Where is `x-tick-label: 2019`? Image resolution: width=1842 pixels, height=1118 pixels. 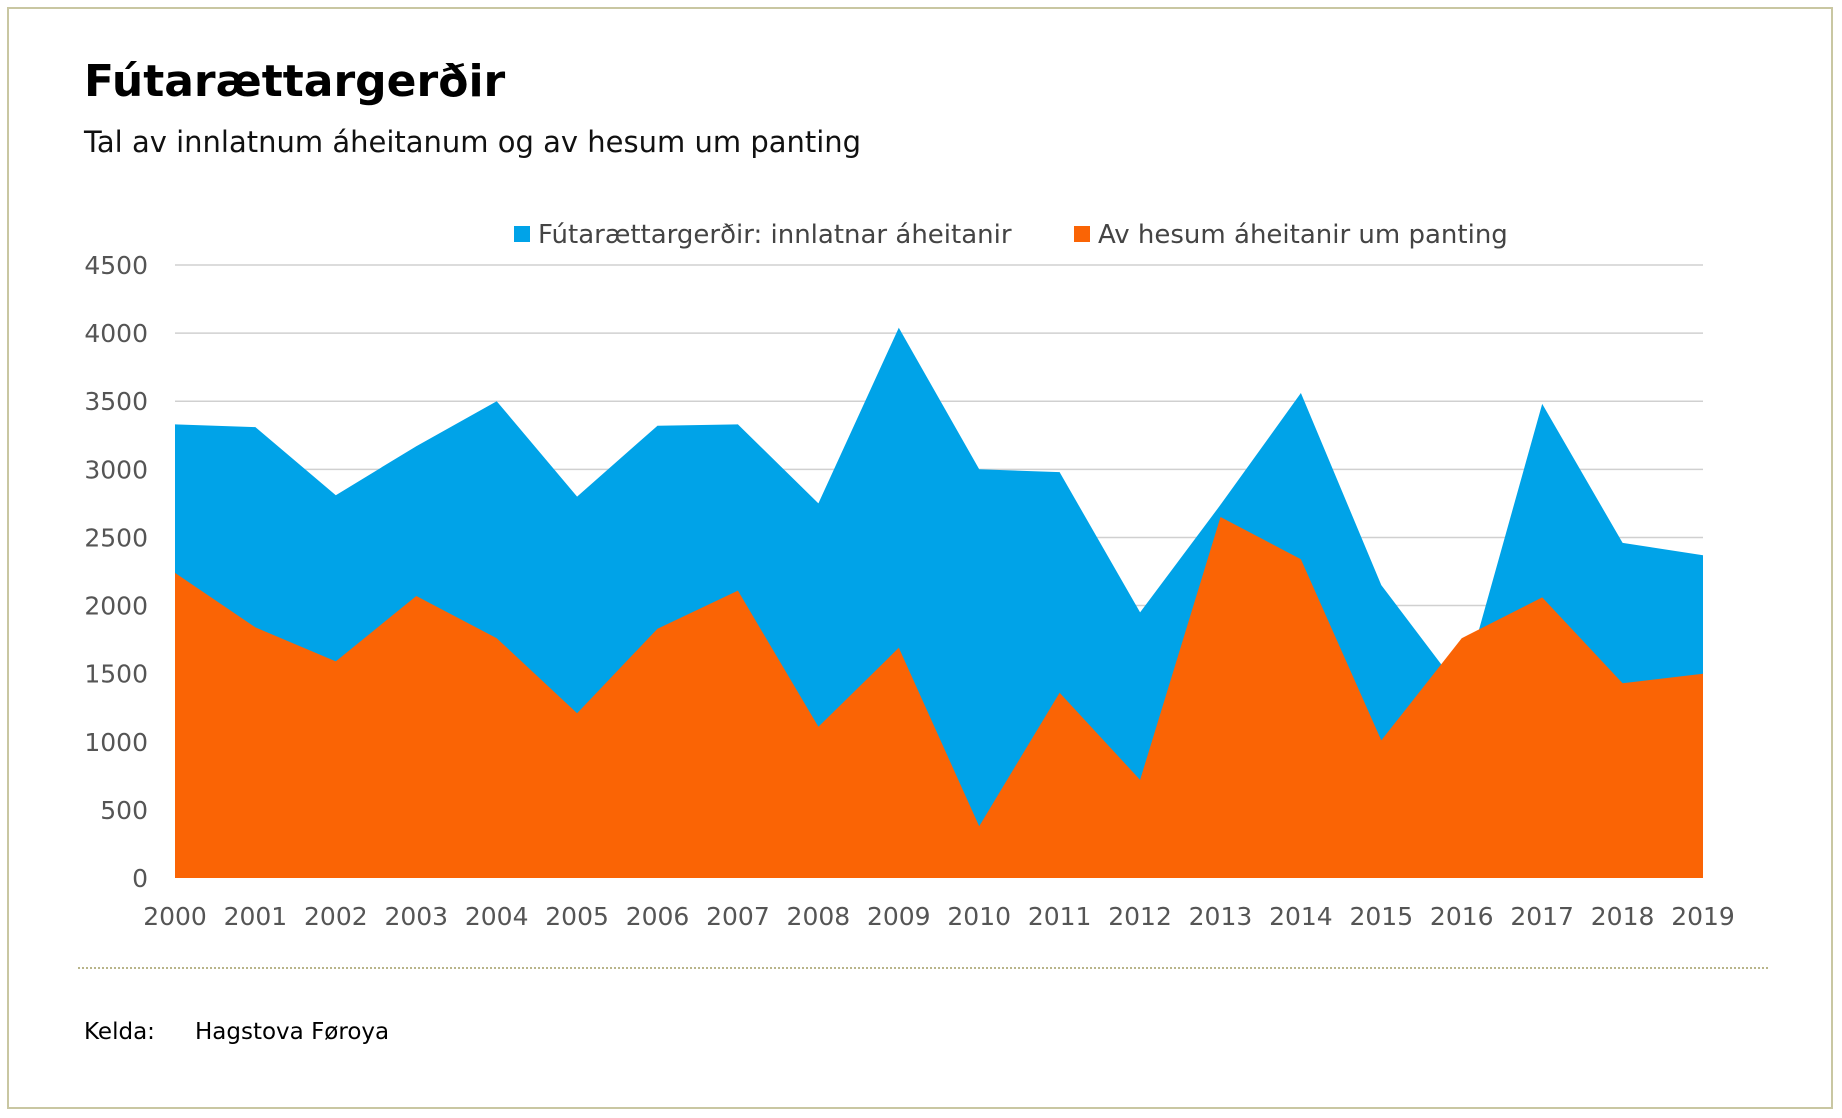 x-tick-label: 2019 is located at coordinates (1703, 916).